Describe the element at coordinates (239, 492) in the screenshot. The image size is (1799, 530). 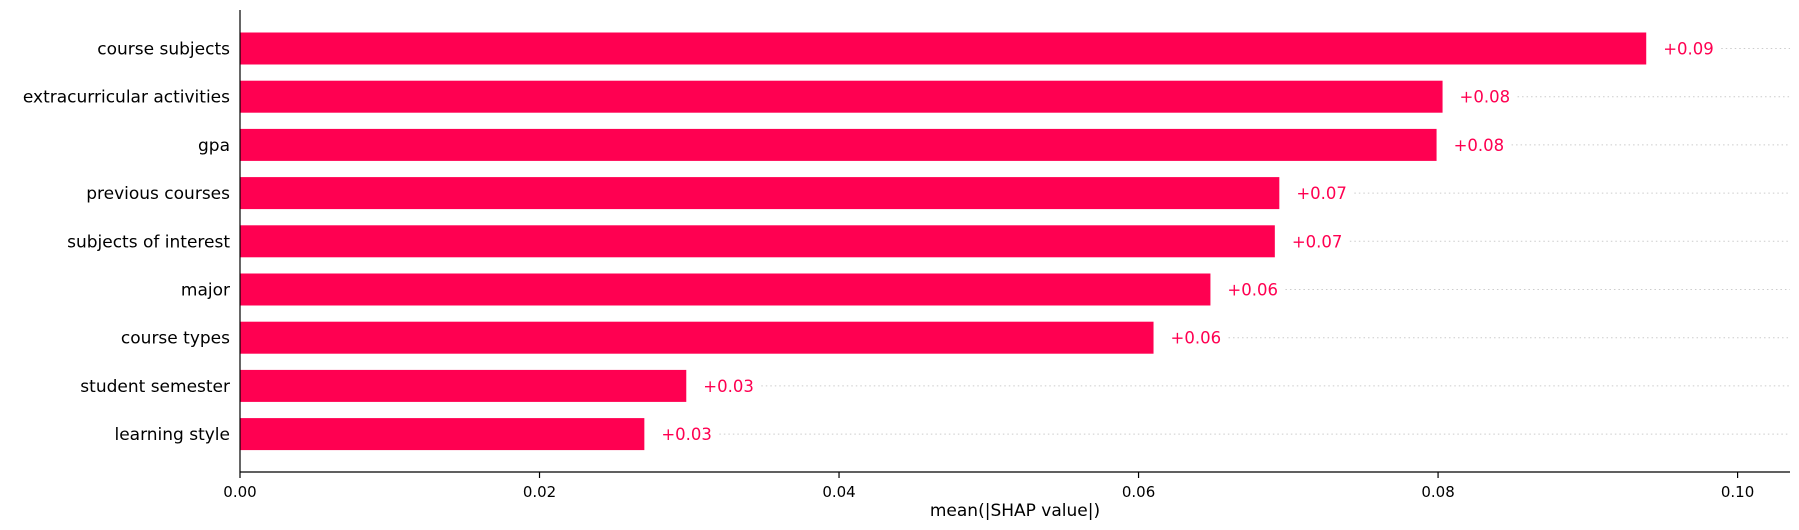
I see `x-tick-label: 0.00` at that location.